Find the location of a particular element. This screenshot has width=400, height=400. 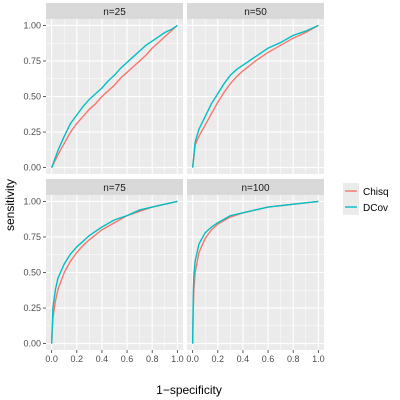

legend: Chisq DCov is located at coordinates (366, 199).